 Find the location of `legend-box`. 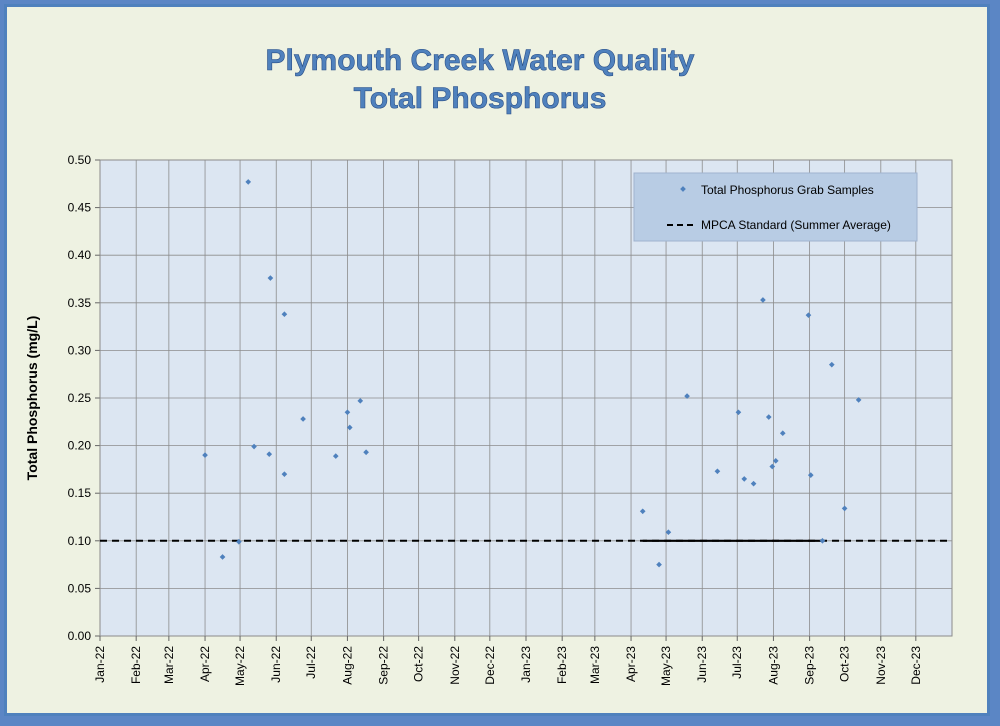

legend-box is located at coordinates (775, 207).